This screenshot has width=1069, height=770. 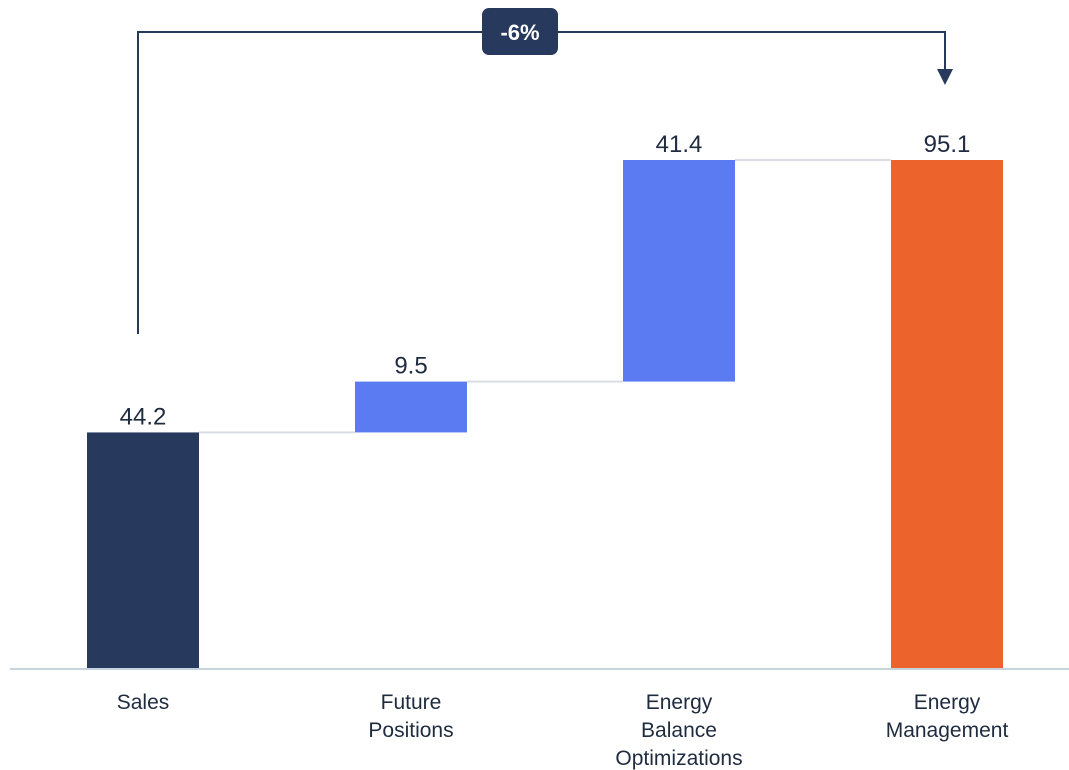 What do you see at coordinates (410, 366) in the screenshot?
I see `value-label: 9.5` at bounding box center [410, 366].